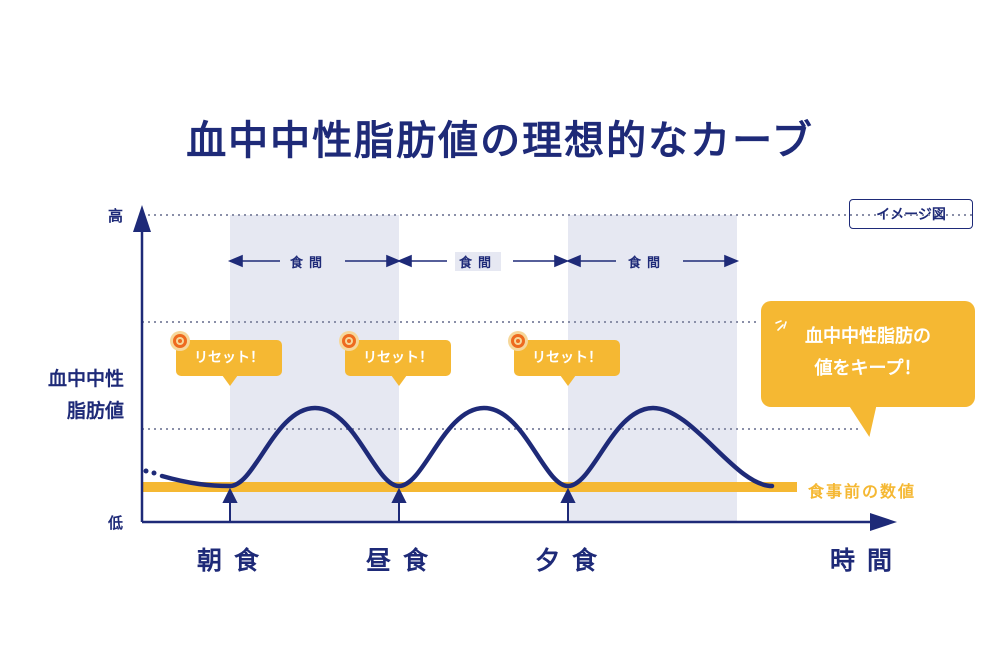  I want to click on baseline-bar, so click(469, 487).